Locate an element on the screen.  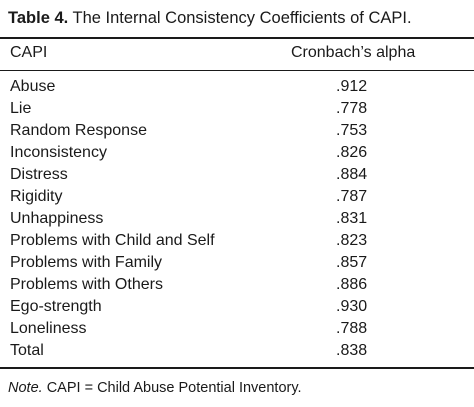
alpha-value-cell: .857 is located at coordinates (352, 262).